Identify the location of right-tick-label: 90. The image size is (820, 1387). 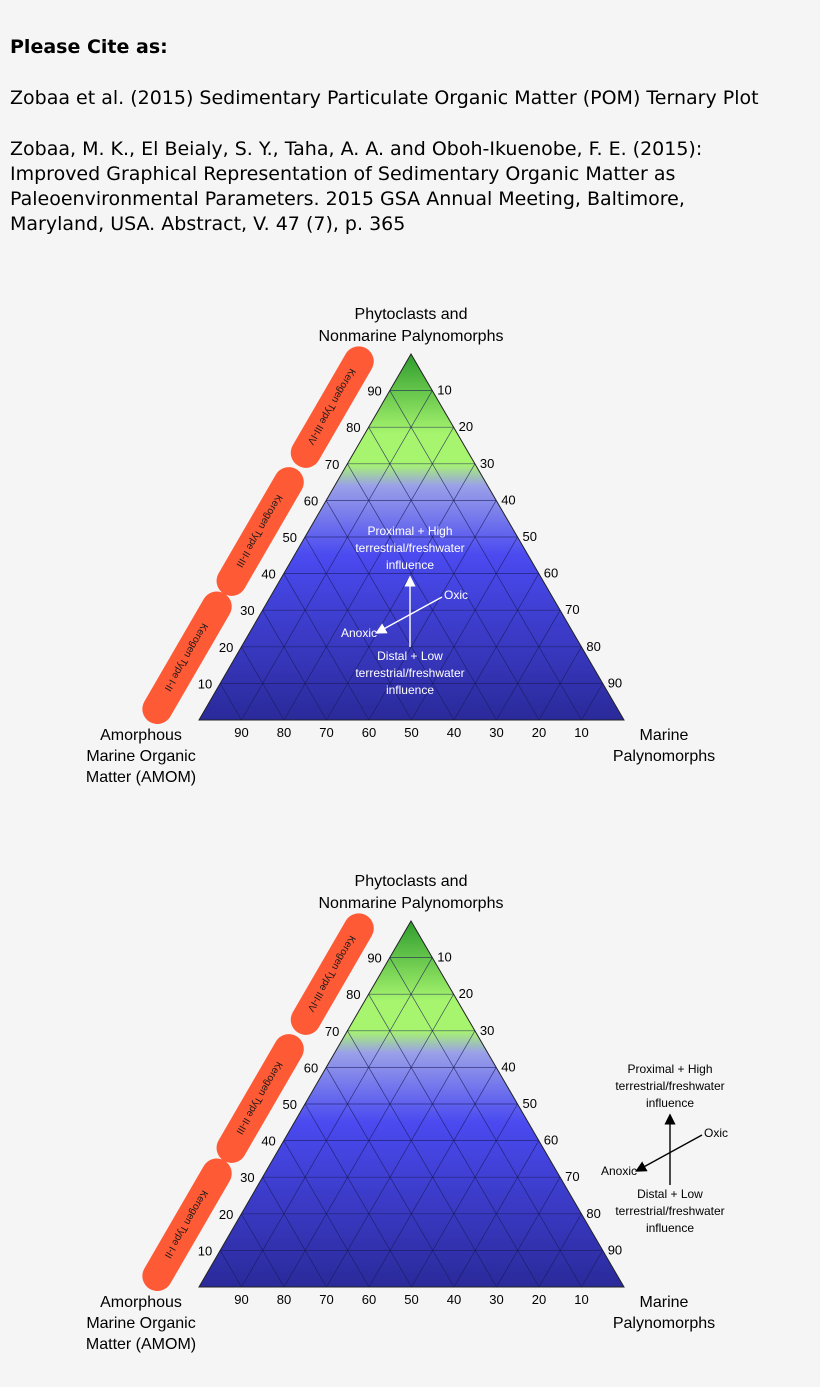
(615, 1249).